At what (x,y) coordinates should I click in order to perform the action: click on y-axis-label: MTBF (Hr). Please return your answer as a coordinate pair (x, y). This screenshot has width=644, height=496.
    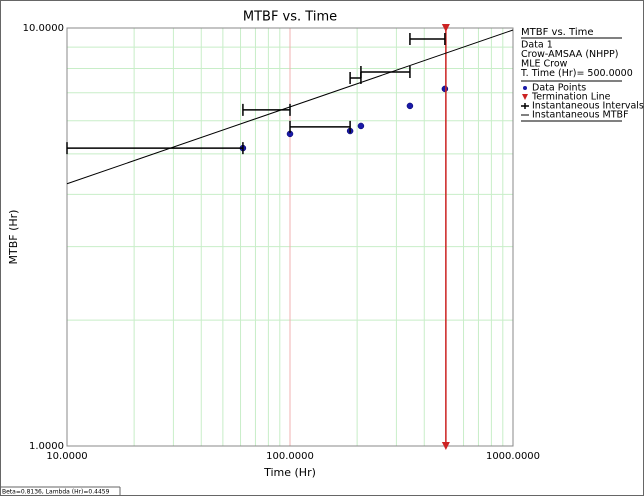
    Looking at the image, I should click on (13, 237).